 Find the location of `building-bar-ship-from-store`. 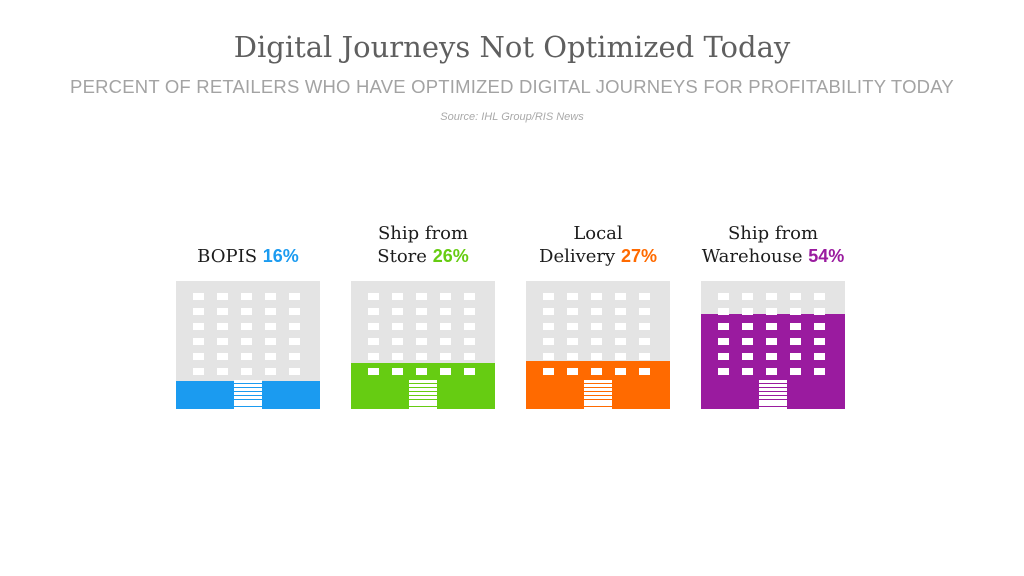

building-bar-ship-from-store is located at coordinates (423, 345).